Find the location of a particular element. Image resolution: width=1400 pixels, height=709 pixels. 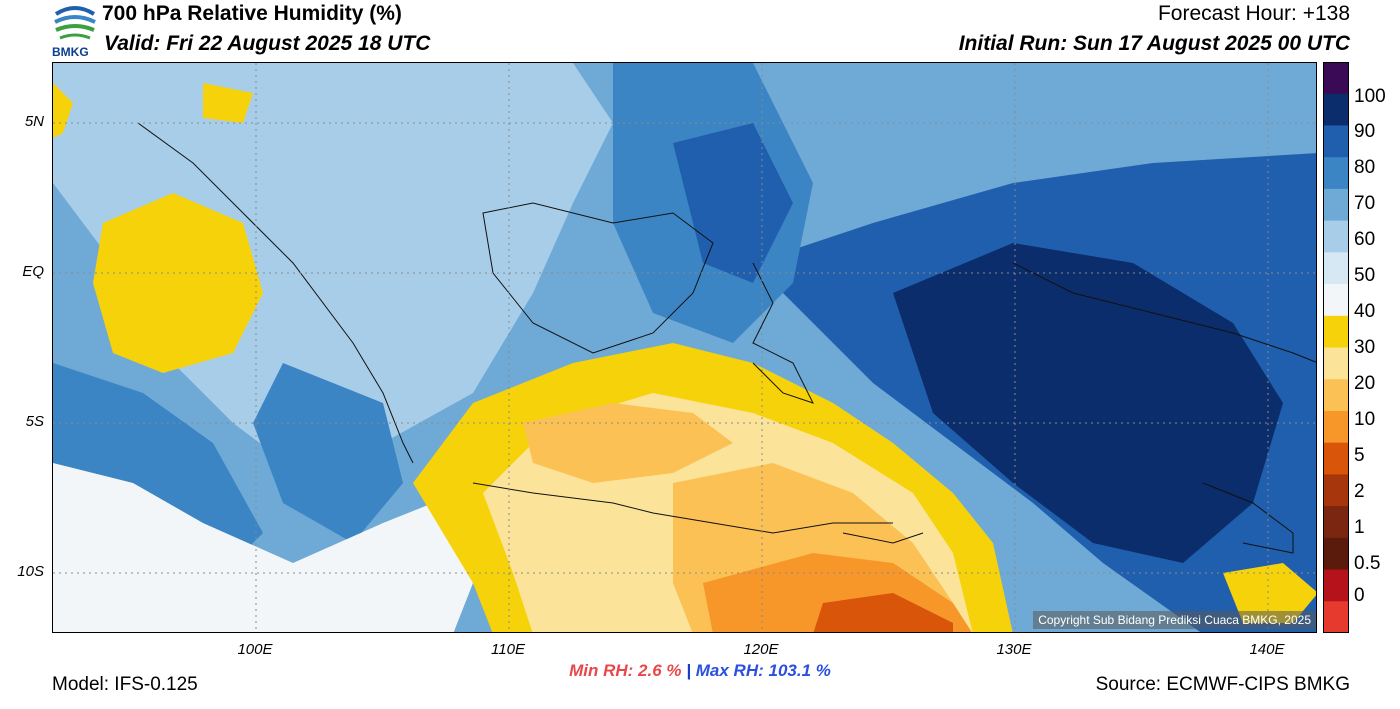

colorbar-label: 90 is located at coordinates (1365, 131).